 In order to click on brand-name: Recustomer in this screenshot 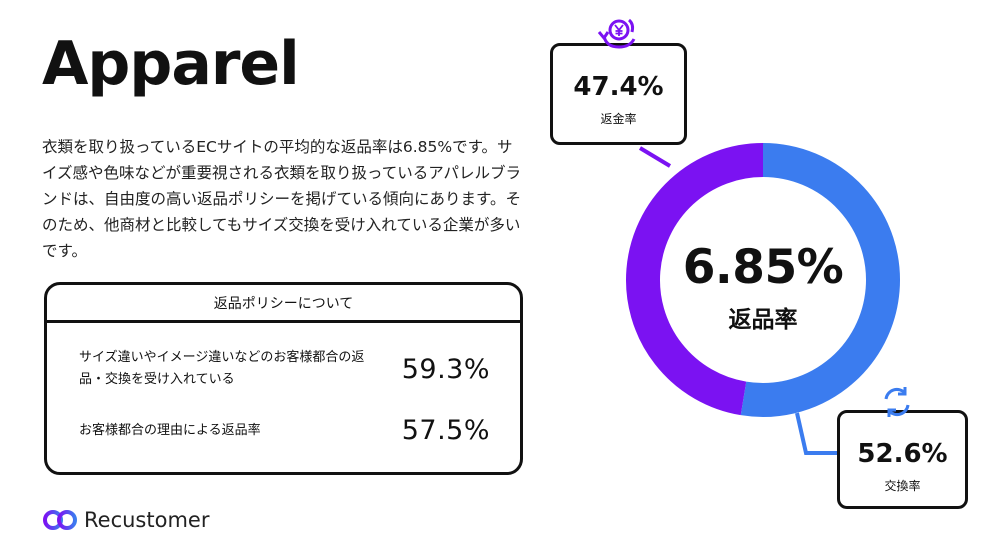, I will do `click(147, 520)`.